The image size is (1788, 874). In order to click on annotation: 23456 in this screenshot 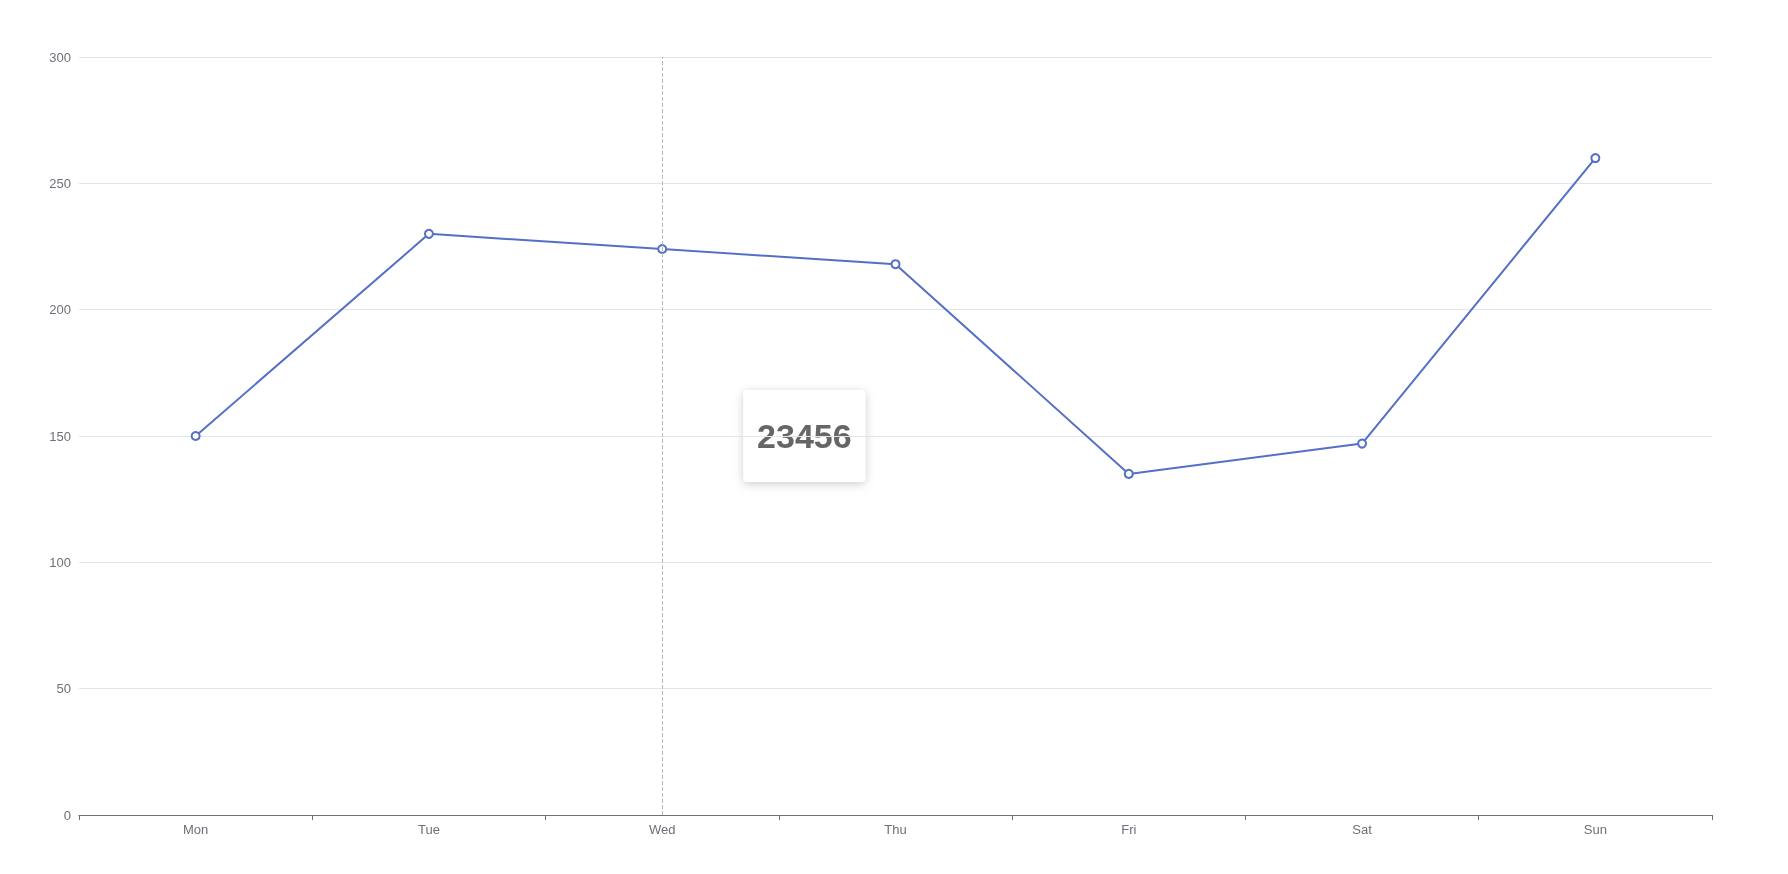, I will do `click(804, 436)`.